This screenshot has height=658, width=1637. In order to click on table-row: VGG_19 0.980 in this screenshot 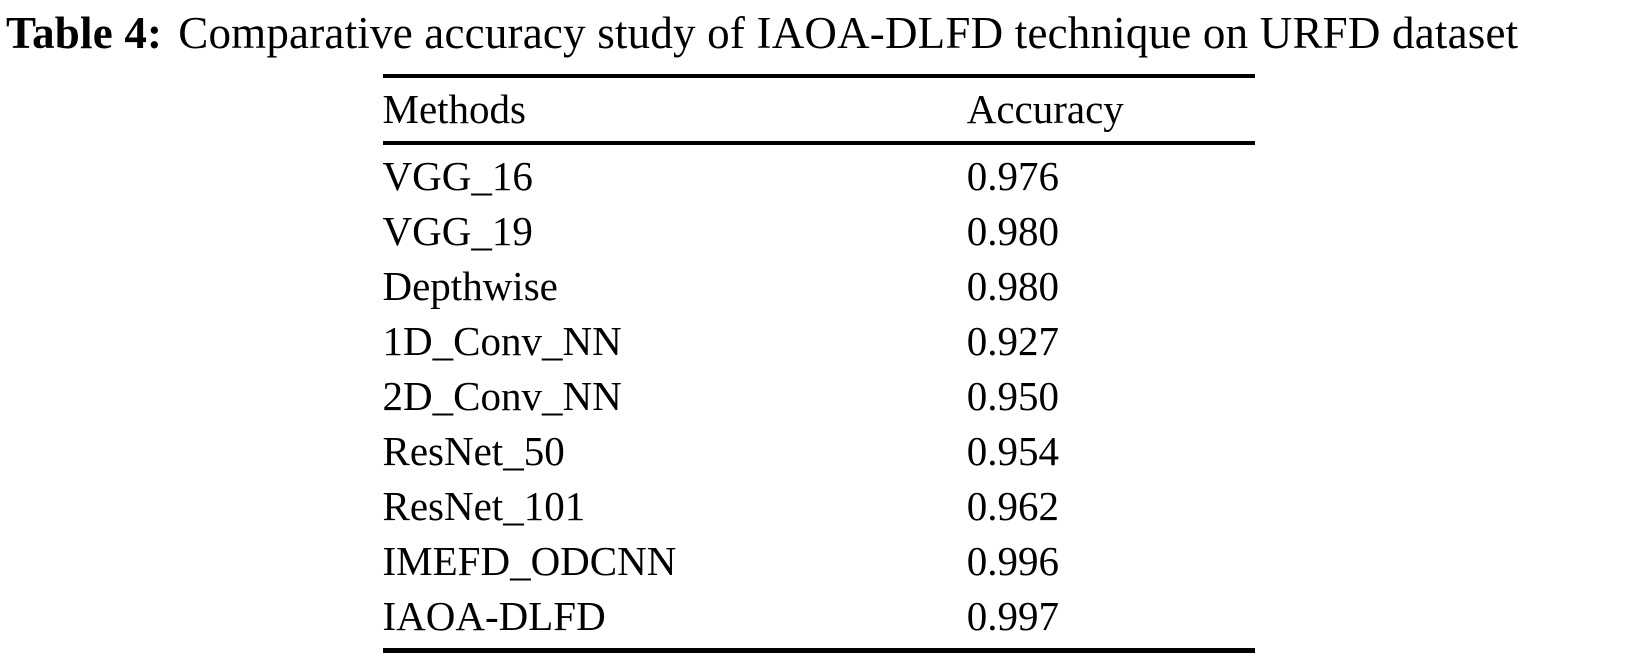, I will do `click(819, 231)`.